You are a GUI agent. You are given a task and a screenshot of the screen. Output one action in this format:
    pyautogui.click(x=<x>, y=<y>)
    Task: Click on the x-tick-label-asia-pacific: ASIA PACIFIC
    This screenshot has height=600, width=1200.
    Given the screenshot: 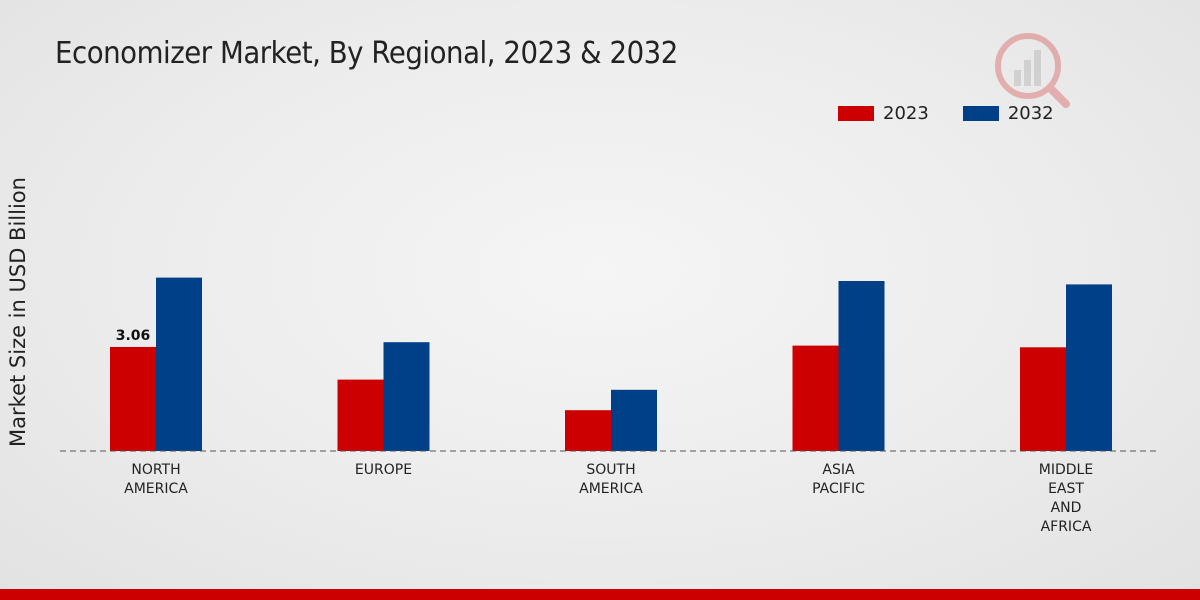 What is the action you would take?
    pyautogui.click(x=838, y=479)
    